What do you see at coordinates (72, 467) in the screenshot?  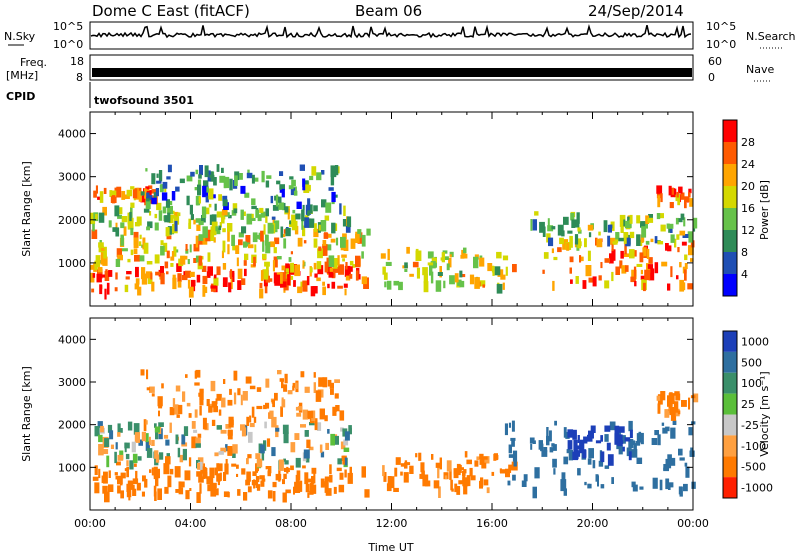 I see `velocity-ytick-label: 1000` at bounding box center [72, 467].